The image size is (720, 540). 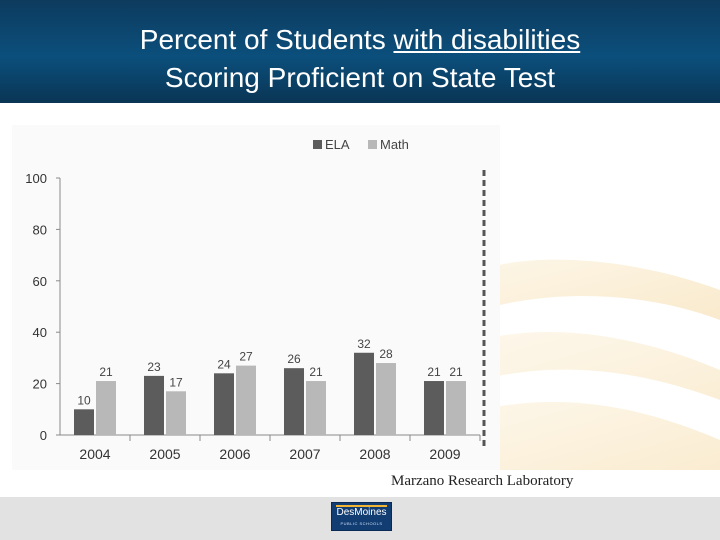 I want to click on y-tick-label: 0, so click(x=43, y=435).